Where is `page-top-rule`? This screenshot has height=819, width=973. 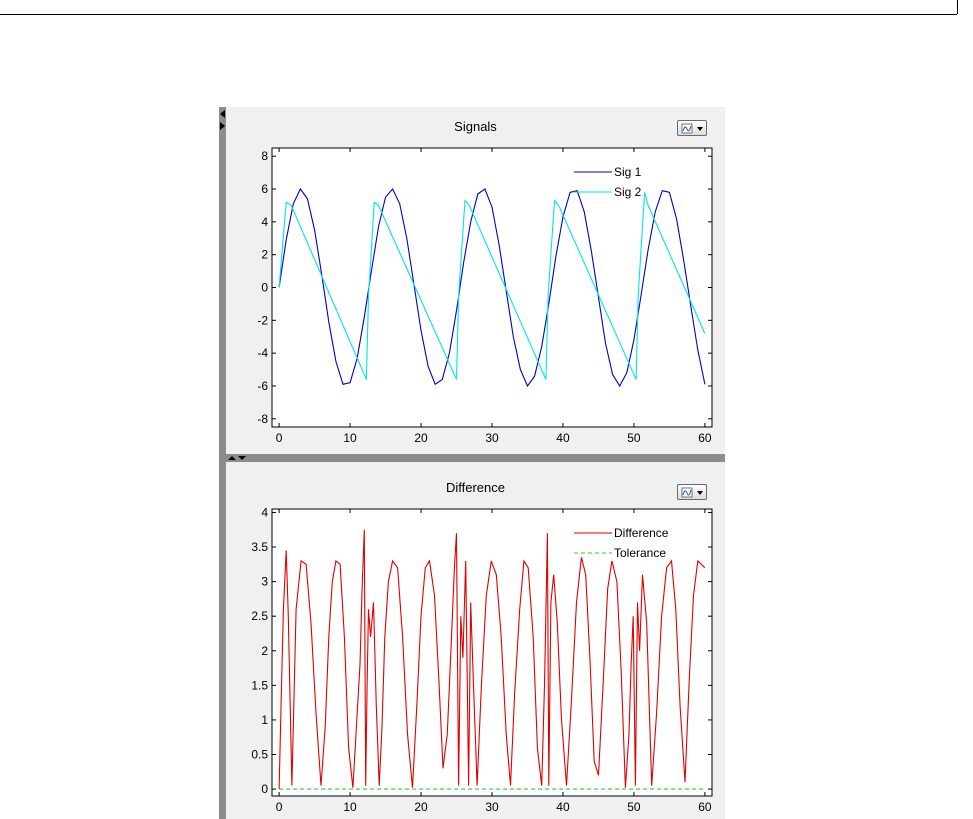
page-top-rule is located at coordinates (478, 7).